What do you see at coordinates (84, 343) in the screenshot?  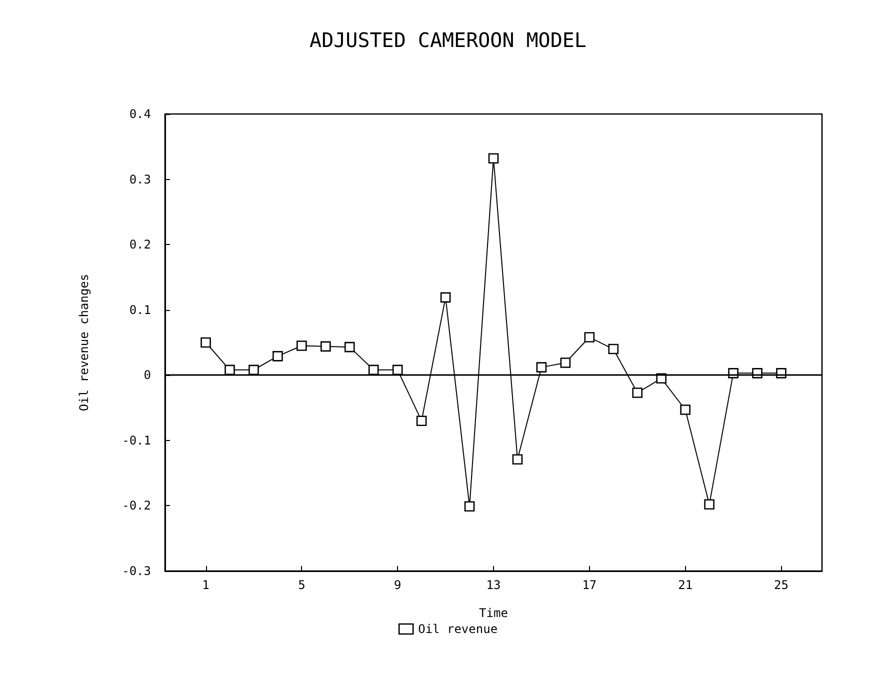 I see `y-axis-title: Oil revenue changes` at bounding box center [84, 343].